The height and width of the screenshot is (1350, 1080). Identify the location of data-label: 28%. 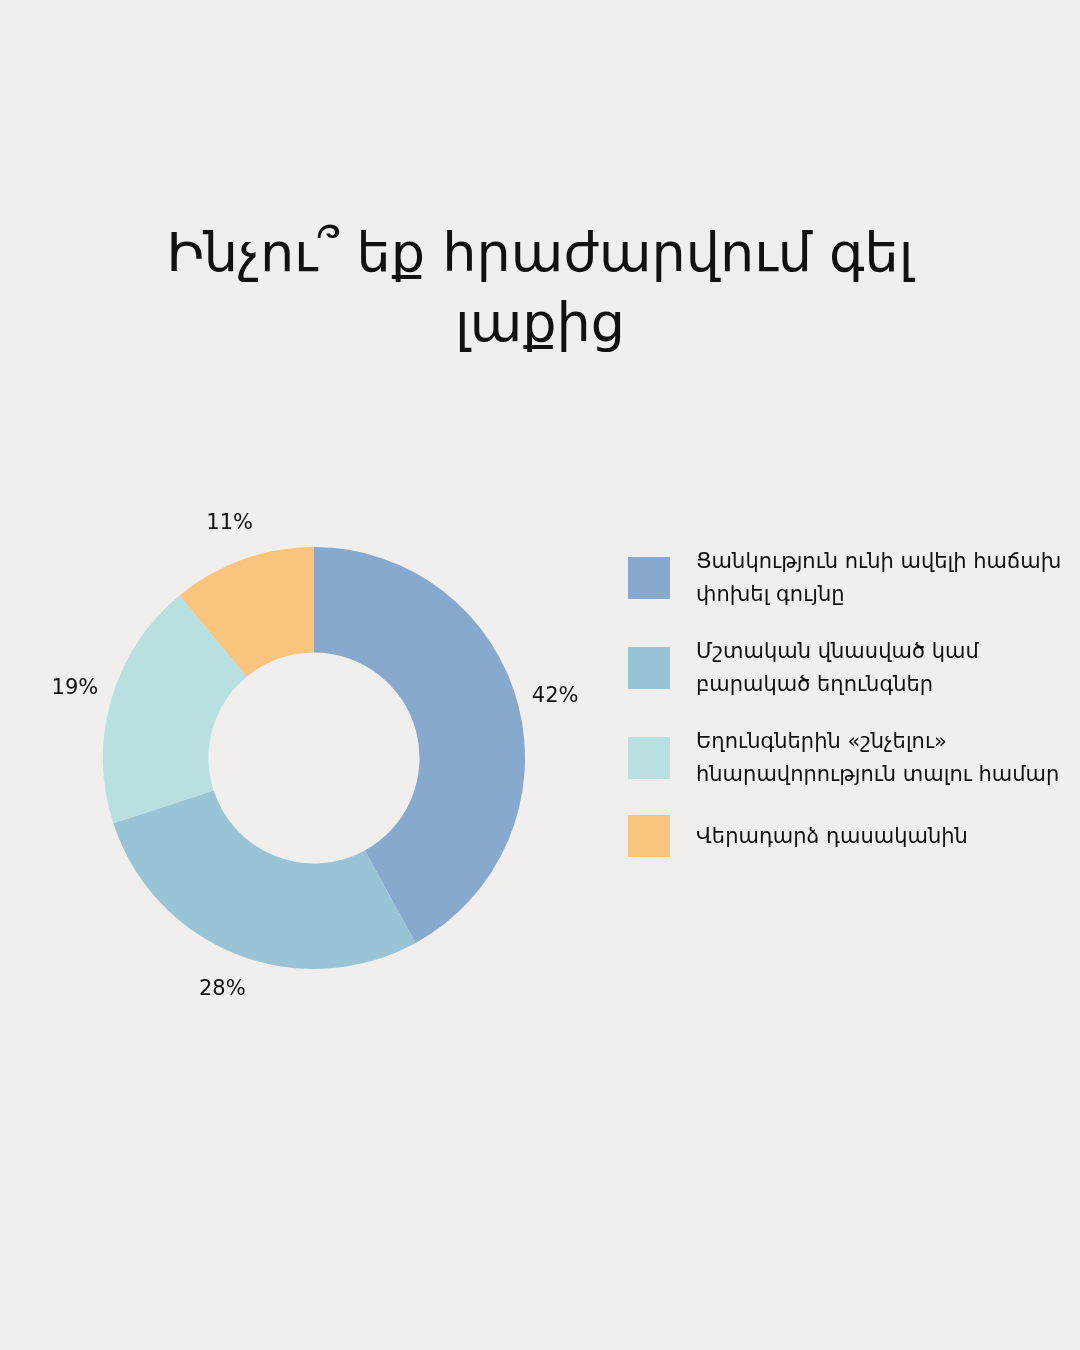
(222, 987).